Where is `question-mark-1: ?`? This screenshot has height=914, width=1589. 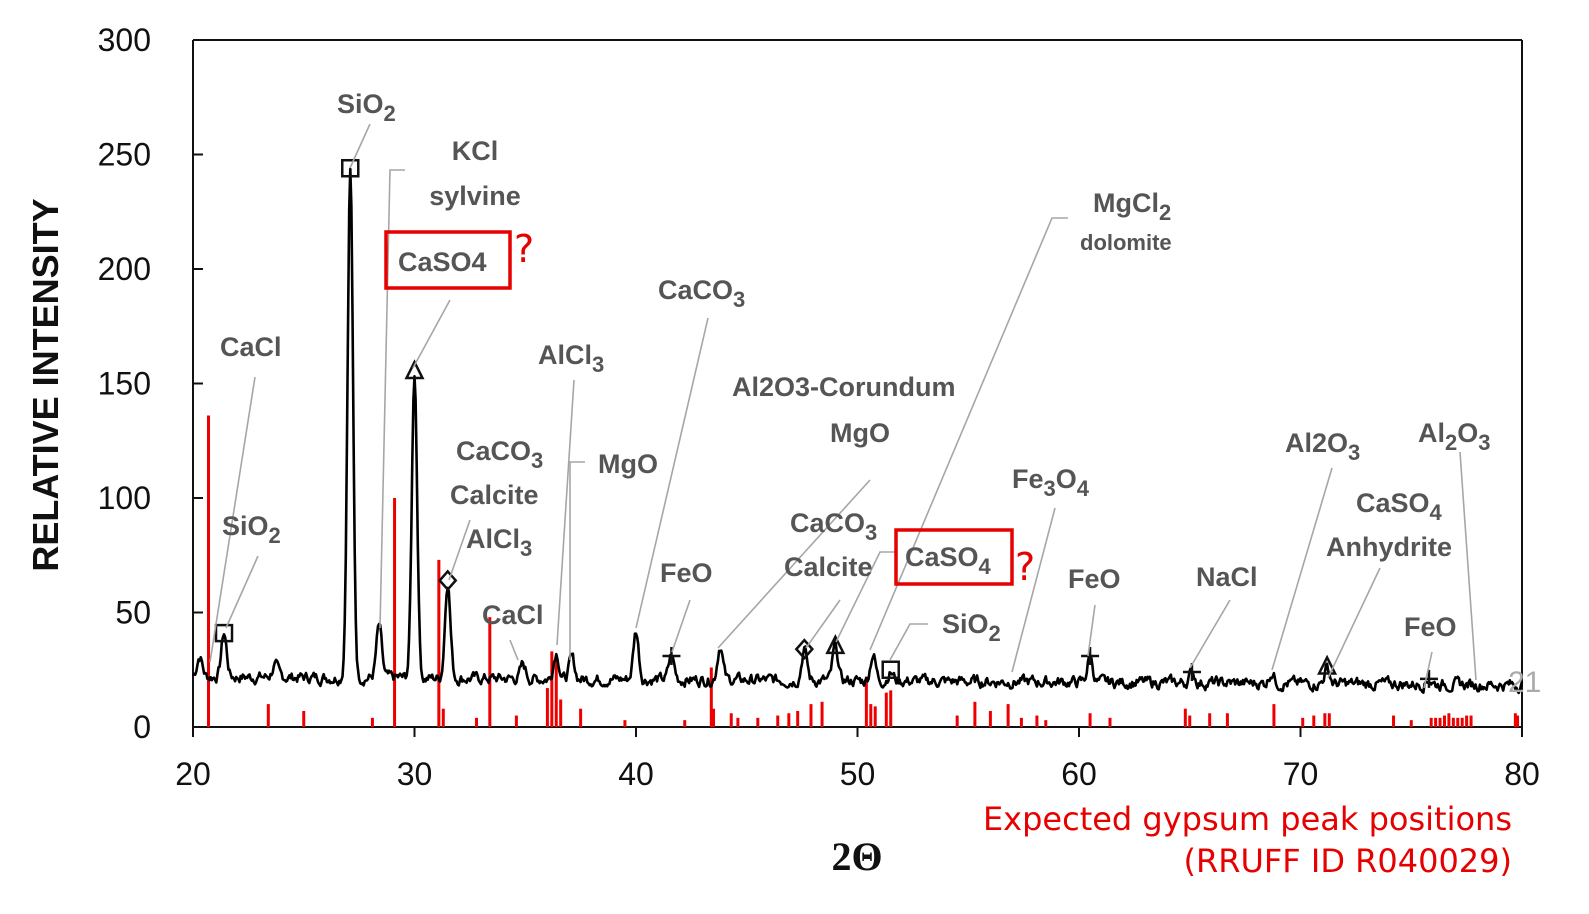 question-mark-1: ? is located at coordinates (524, 249).